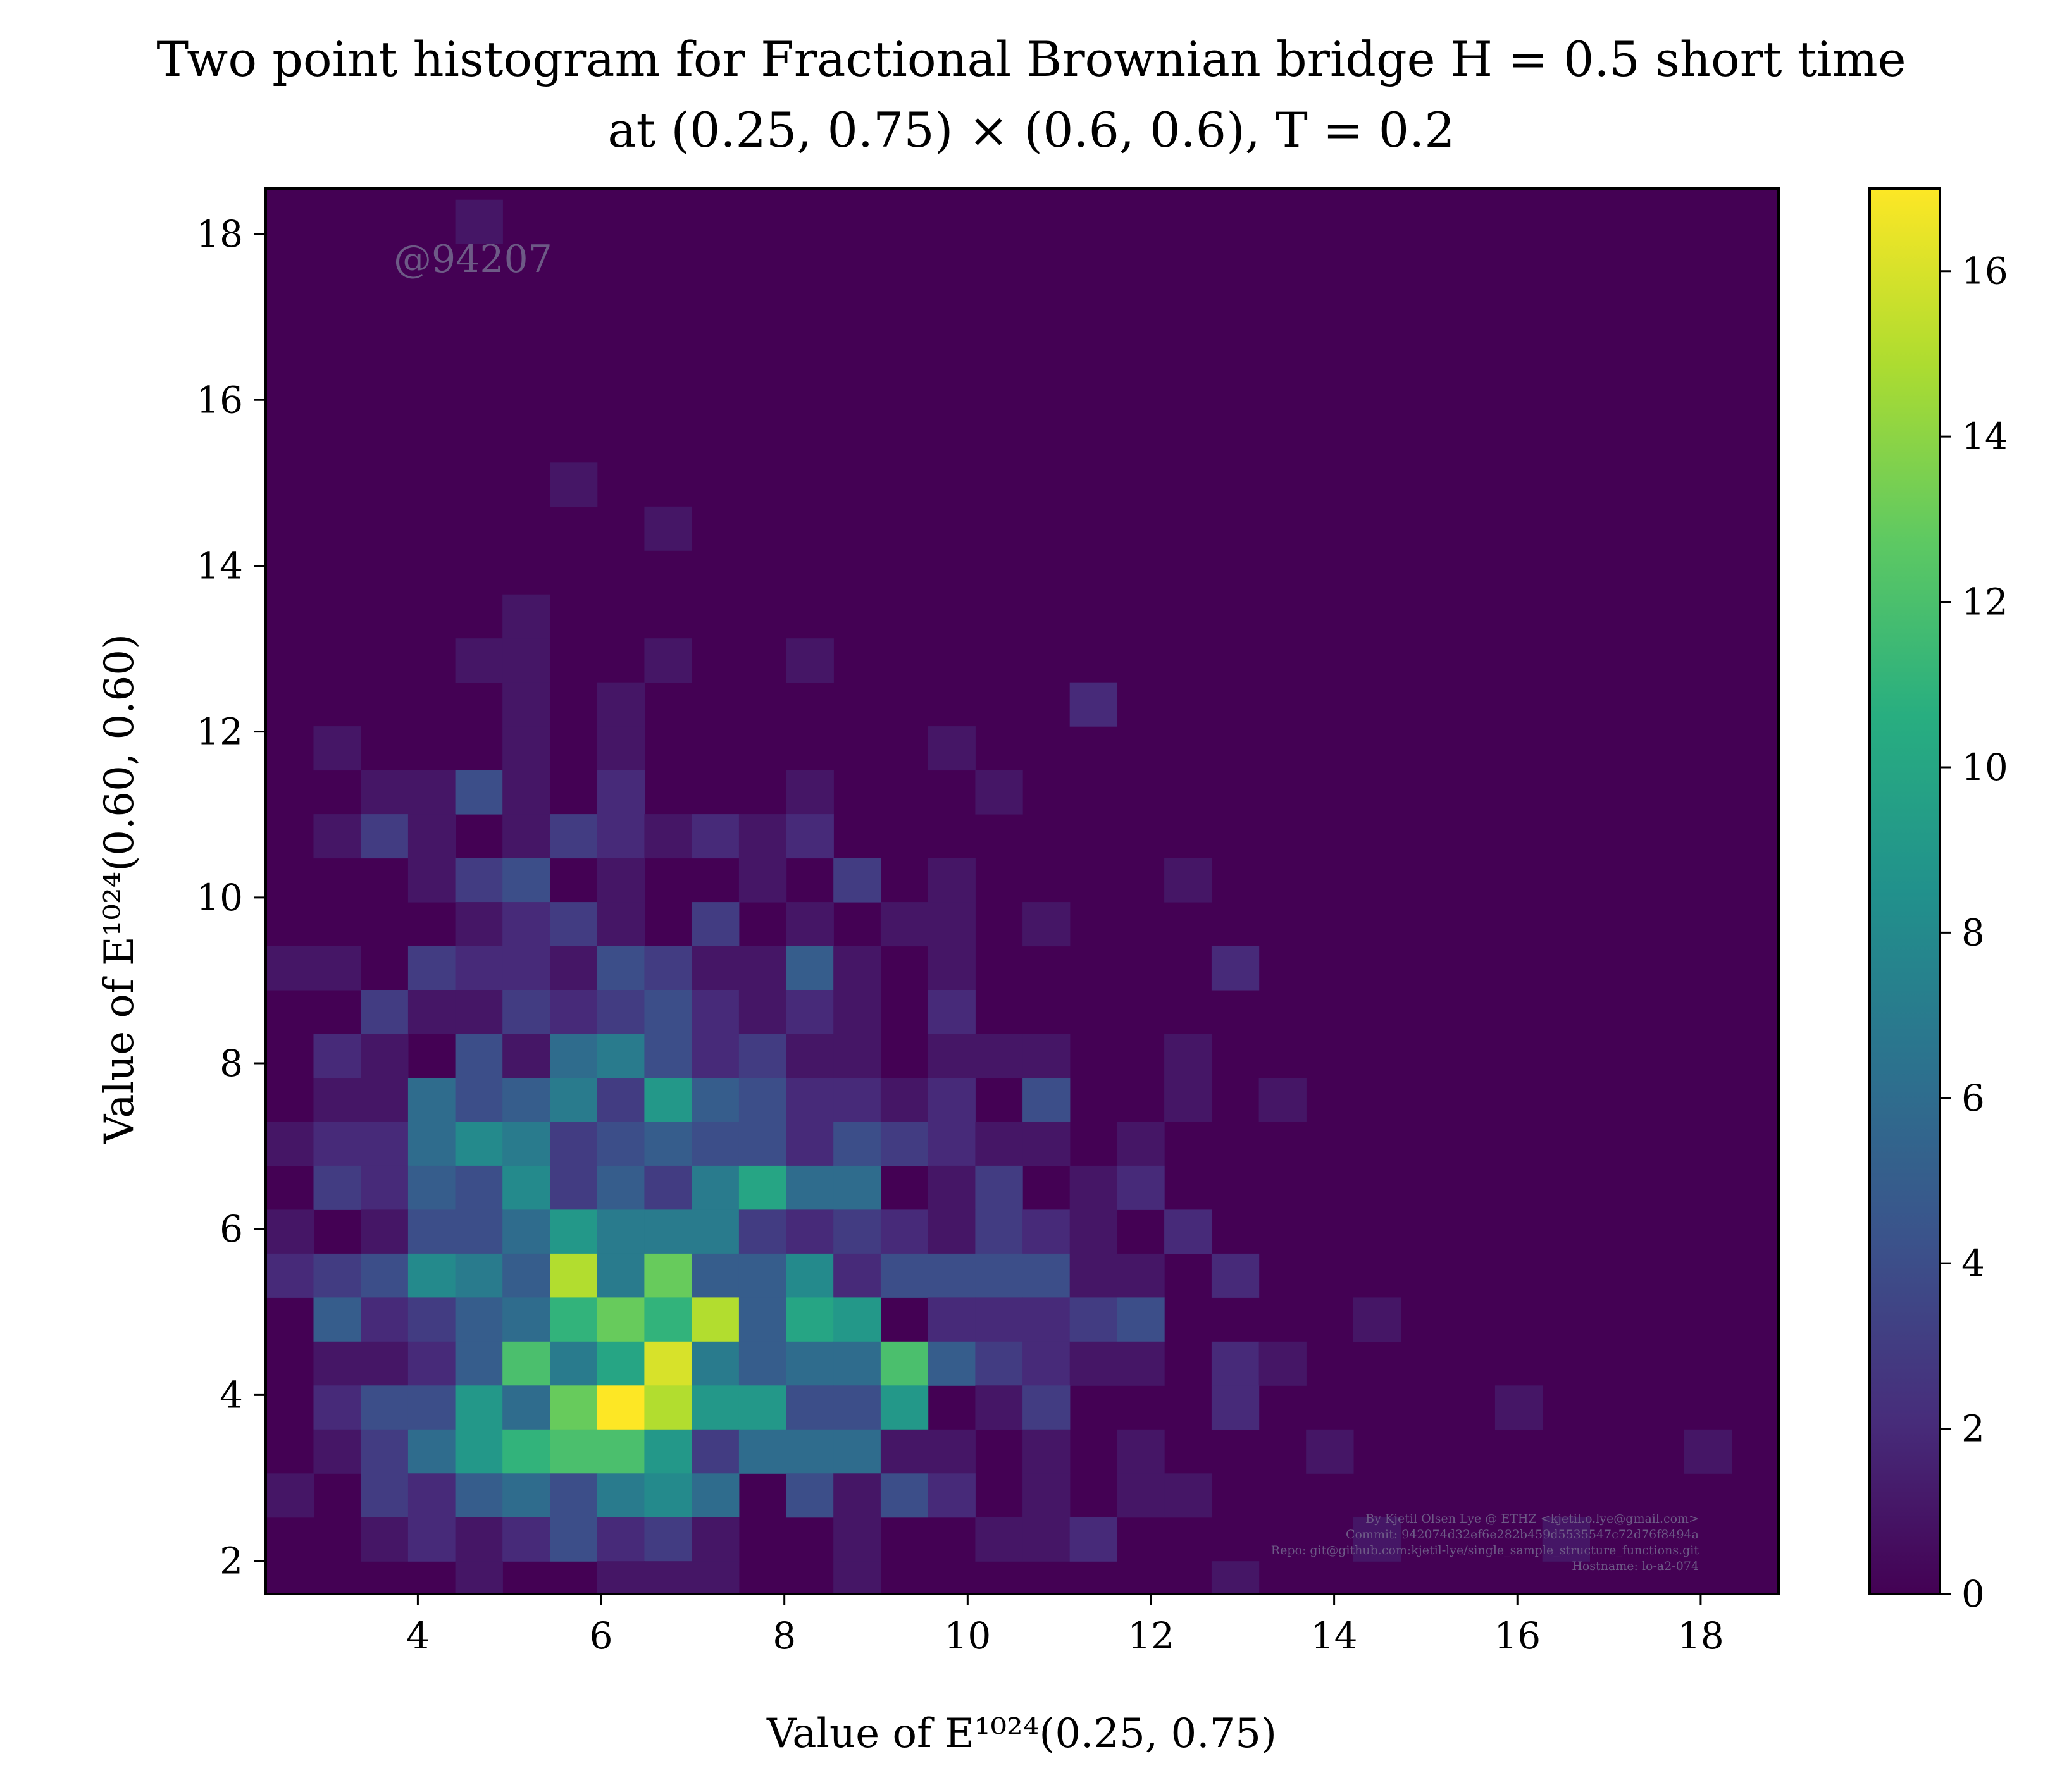 This screenshot has width=2062, height=1792. What do you see at coordinates (601, 1635) in the screenshot?
I see `x-tick-label: 6` at bounding box center [601, 1635].